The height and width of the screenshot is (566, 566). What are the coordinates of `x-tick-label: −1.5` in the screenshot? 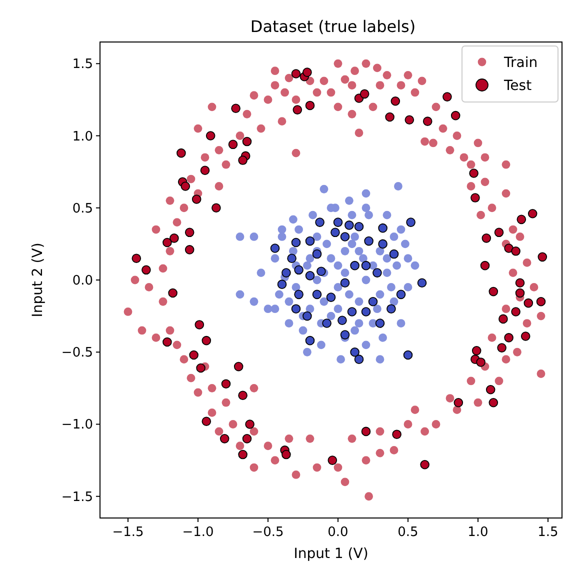 It's located at (128, 532).